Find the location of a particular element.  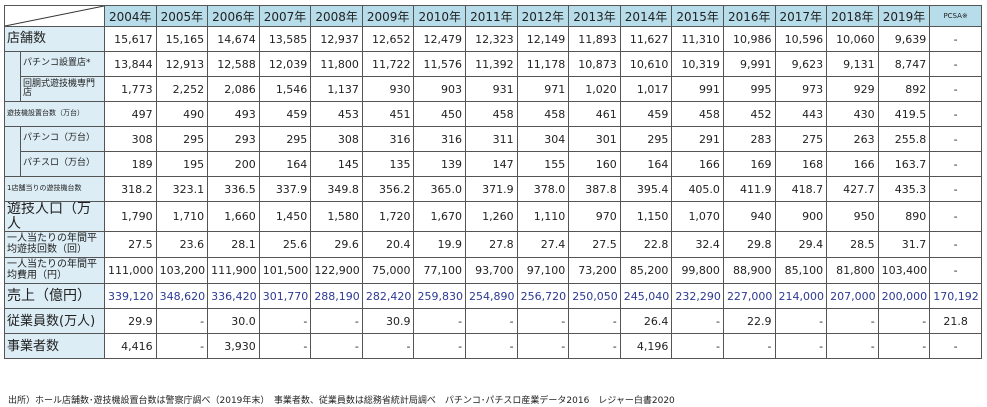

indent is located at coordinates (12, 151).